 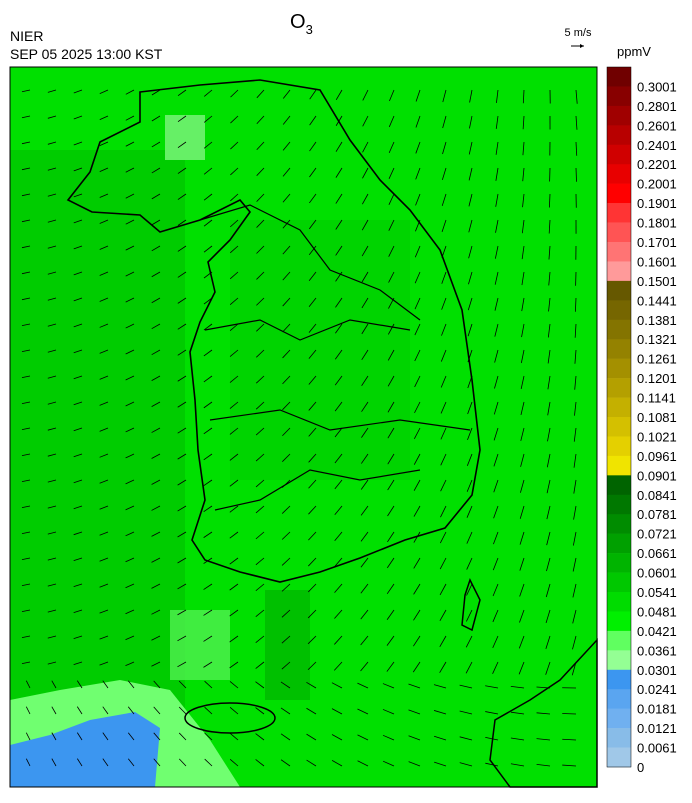 What do you see at coordinates (657, 145) in the screenshot?
I see `colorbar-label: 0.2401` at bounding box center [657, 145].